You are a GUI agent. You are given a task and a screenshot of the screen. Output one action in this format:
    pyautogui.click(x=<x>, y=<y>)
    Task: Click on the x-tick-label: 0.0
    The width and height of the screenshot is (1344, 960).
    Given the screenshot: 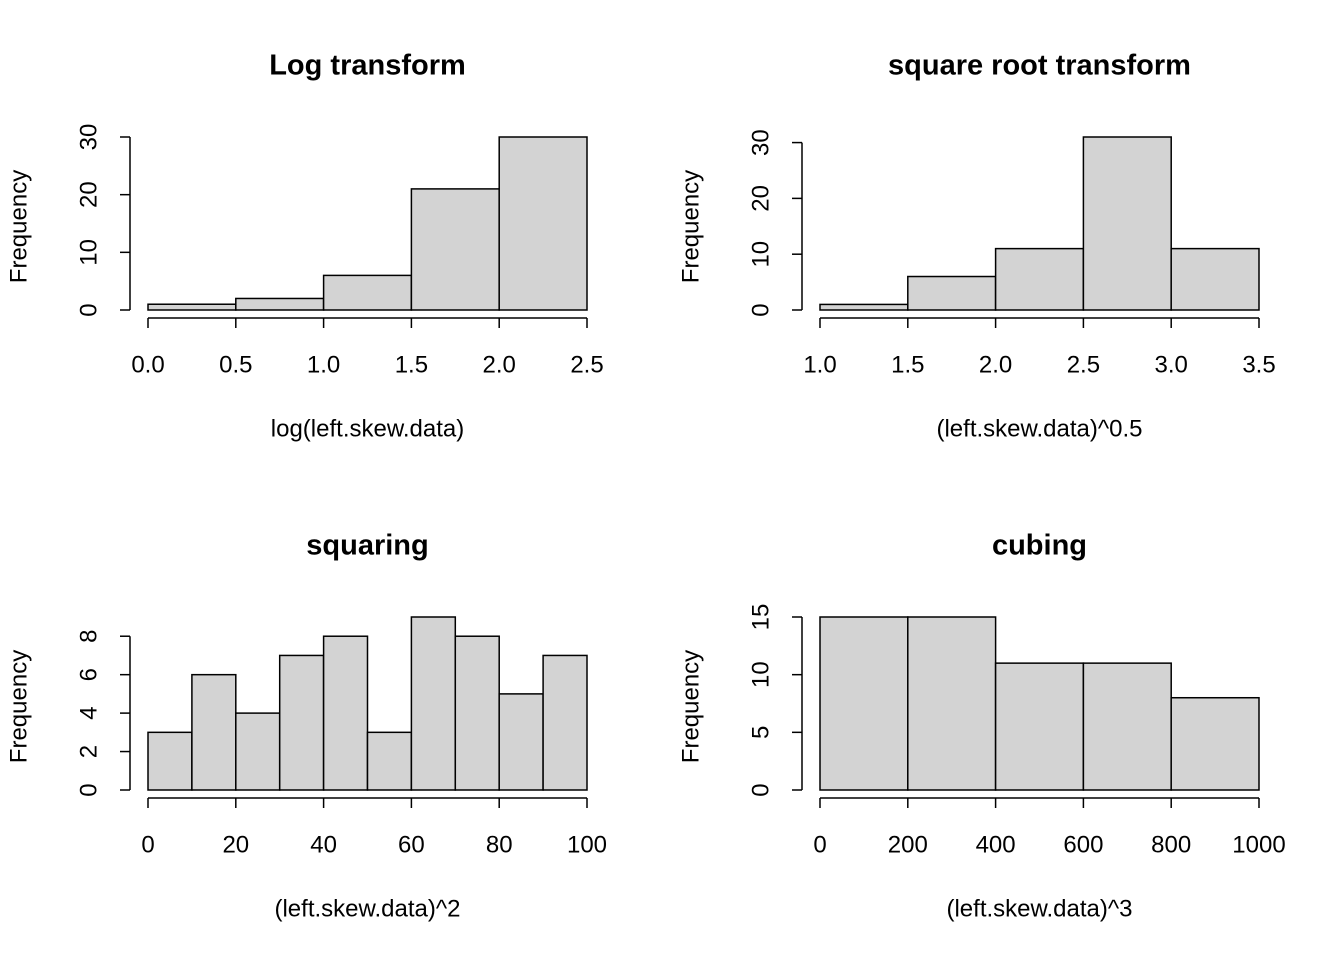 What is the action you would take?
    pyautogui.click(x=147, y=364)
    